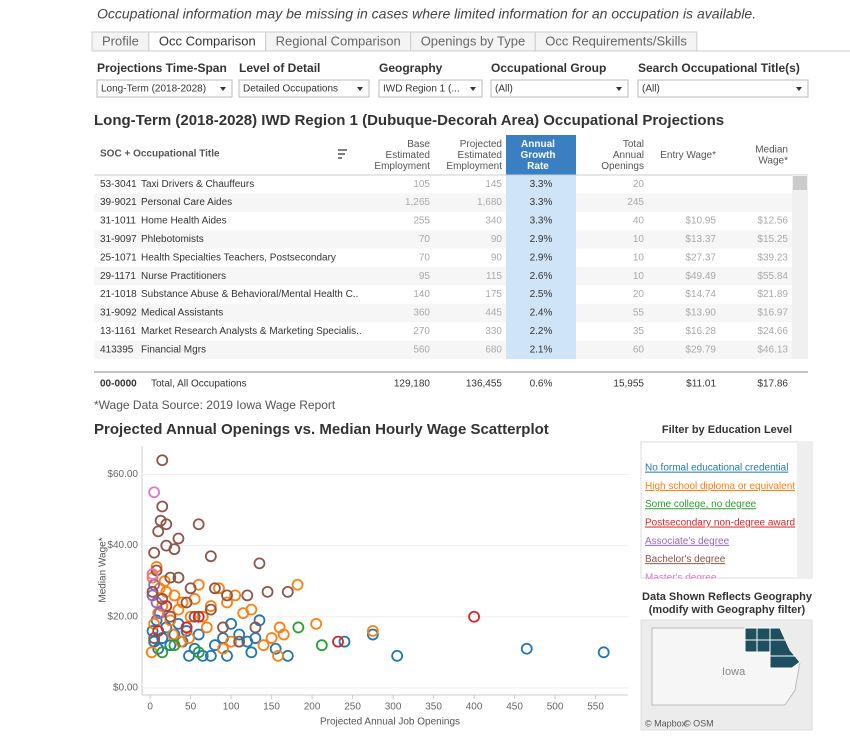 The width and height of the screenshot is (850, 737). Describe the element at coordinates (700, 257) in the screenshot. I see `cell-entry: $27.37` at that location.